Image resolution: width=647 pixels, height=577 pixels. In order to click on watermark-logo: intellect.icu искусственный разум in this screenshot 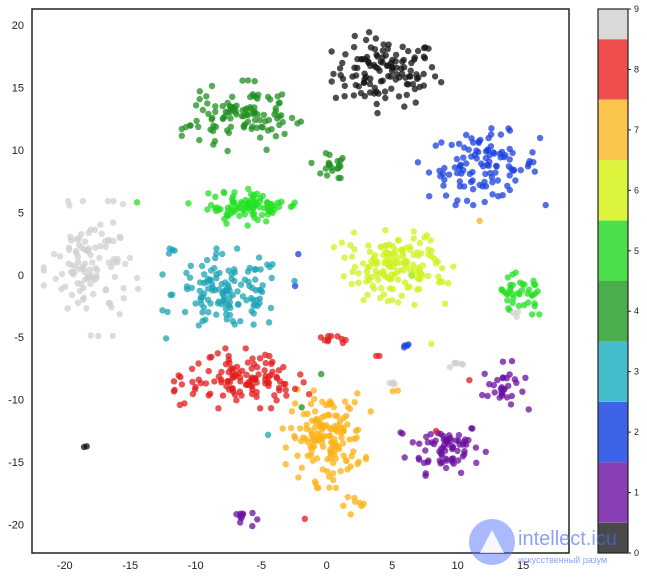, I will do `click(543, 542)`.